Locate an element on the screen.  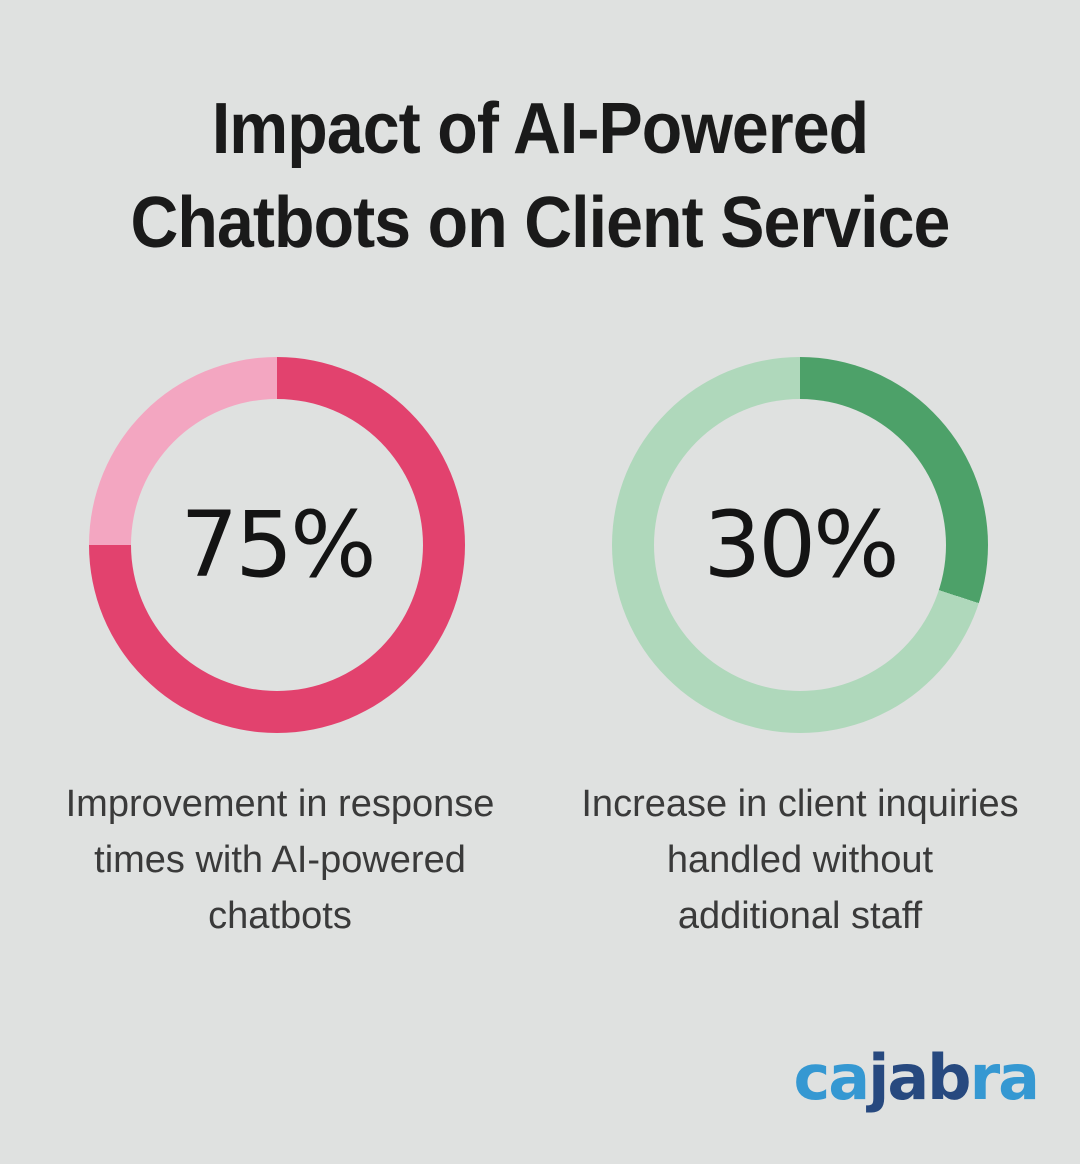
page-title-line-1: Impact of AI-Powered is located at coordinates (540, 129).